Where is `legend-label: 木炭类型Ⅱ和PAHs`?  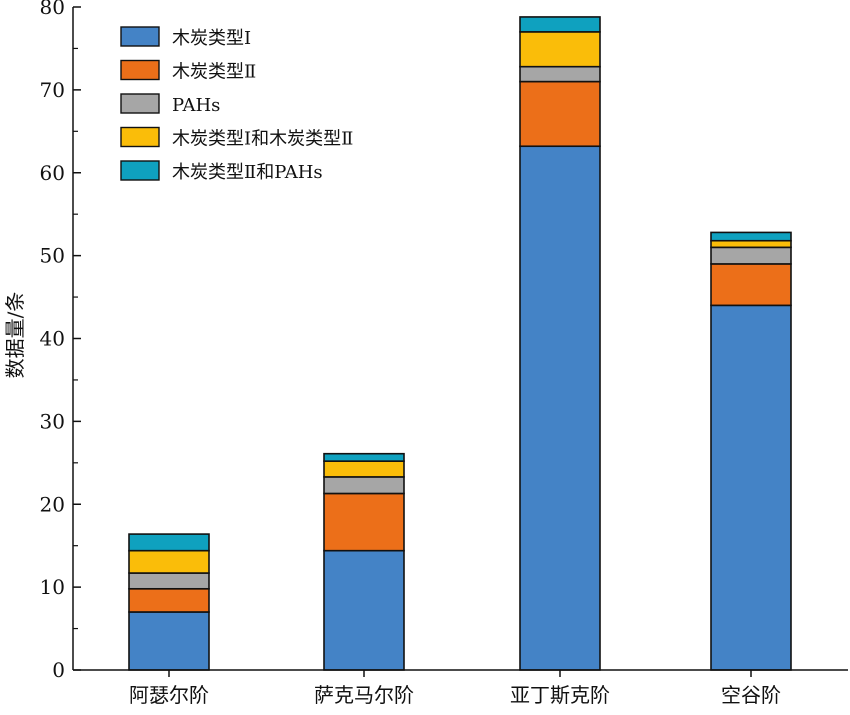 legend-label: 木炭类型Ⅱ和PAHs is located at coordinates (247, 172).